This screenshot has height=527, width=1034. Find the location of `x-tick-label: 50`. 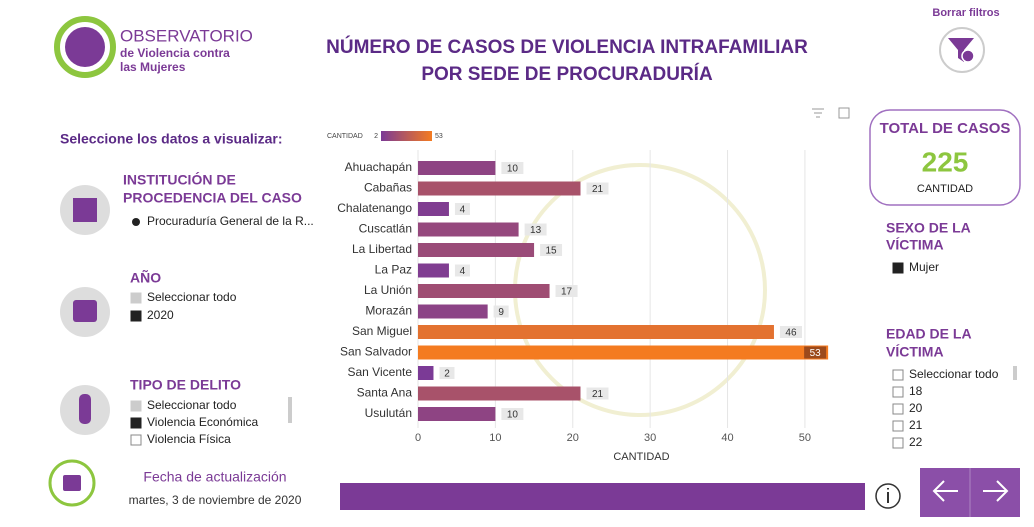

x-tick-label: 50 is located at coordinates (805, 438).